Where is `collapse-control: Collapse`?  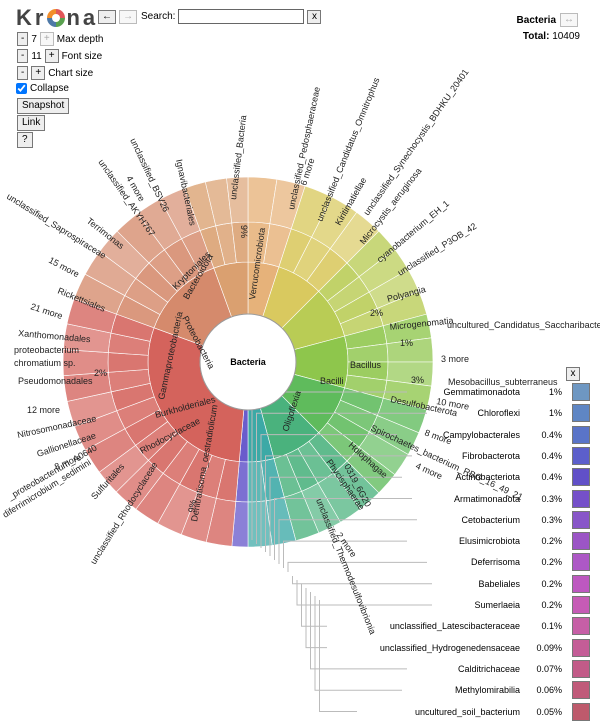 collapse-control: Collapse is located at coordinates (42, 88).